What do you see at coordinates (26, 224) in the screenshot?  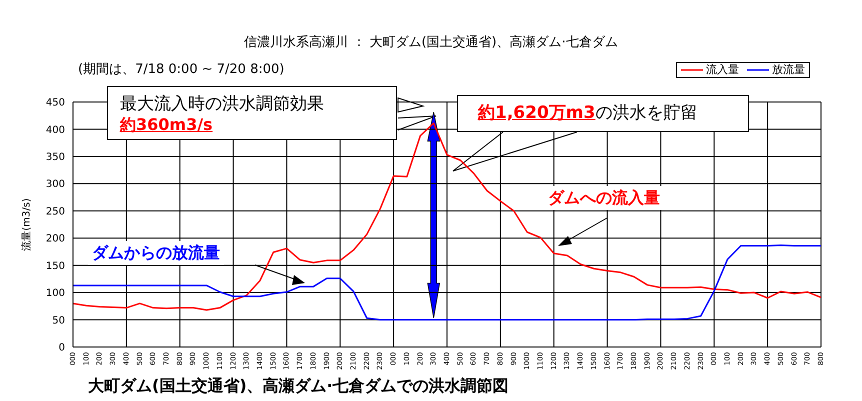 I see `y-axis-title: 流量(m3/s)` at bounding box center [26, 224].